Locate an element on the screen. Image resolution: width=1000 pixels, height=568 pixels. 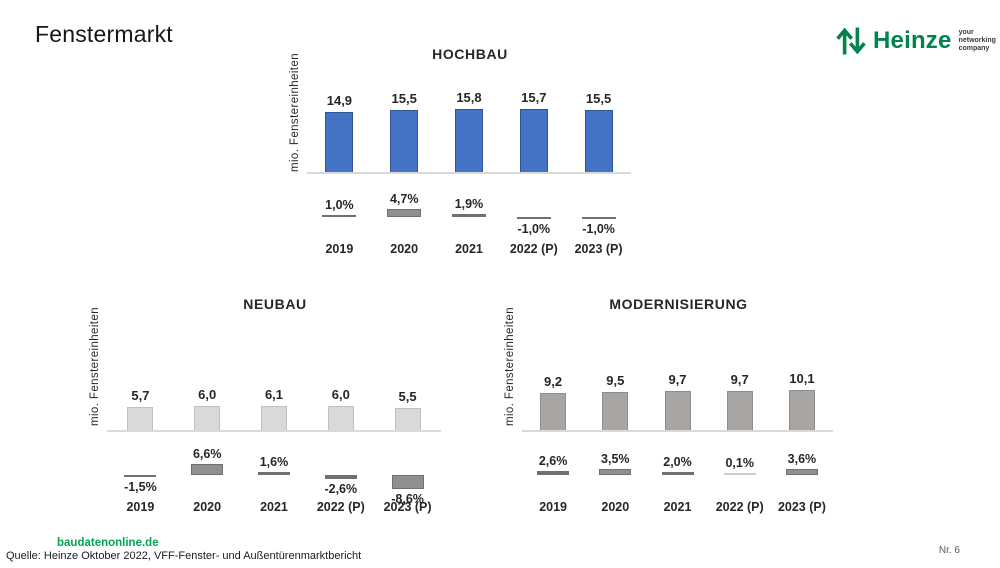
pct-value-label: 1,6% is located at coordinates (274, 462).